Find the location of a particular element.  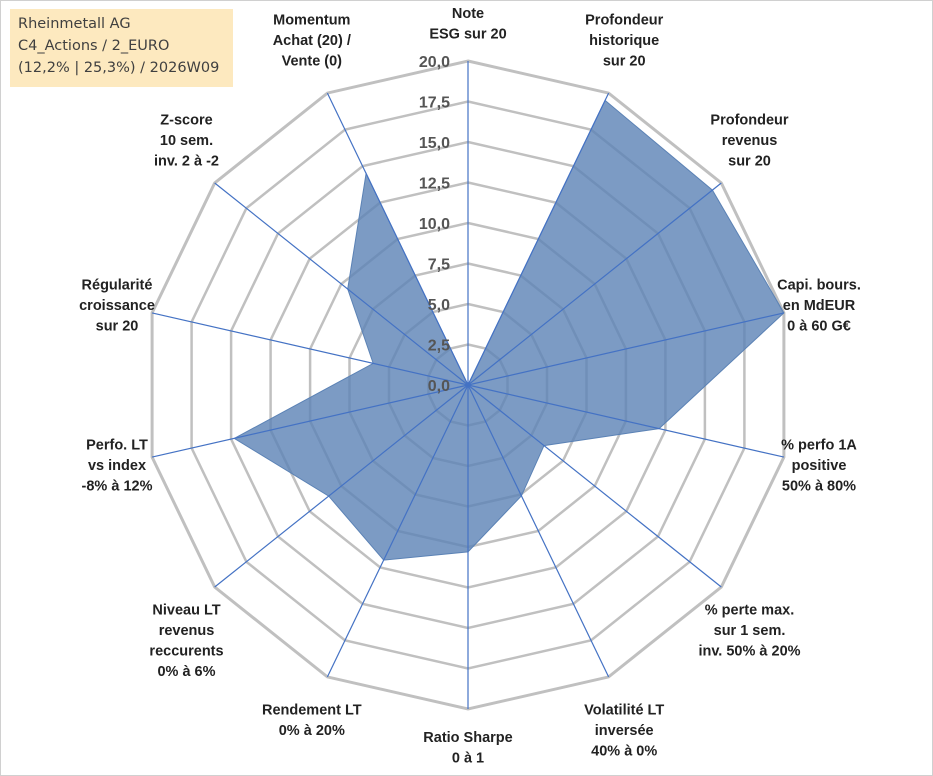

radial-tick-labels: 0,0 2,5 5,0 7,5 10,0 12,5 15,0 17,5 20,0 is located at coordinates (434, 224).